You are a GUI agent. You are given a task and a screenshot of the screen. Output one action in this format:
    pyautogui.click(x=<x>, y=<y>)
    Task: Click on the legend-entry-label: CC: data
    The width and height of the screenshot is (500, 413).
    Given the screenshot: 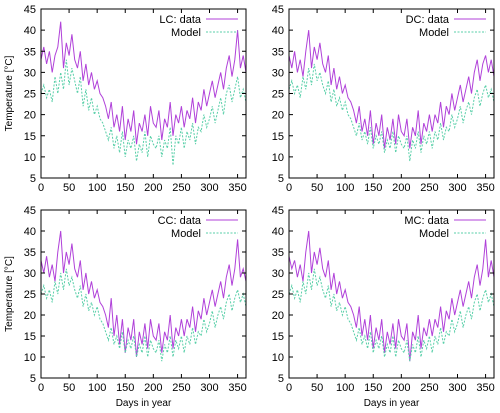 What is the action you would take?
    pyautogui.click(x=180, y=221)
    